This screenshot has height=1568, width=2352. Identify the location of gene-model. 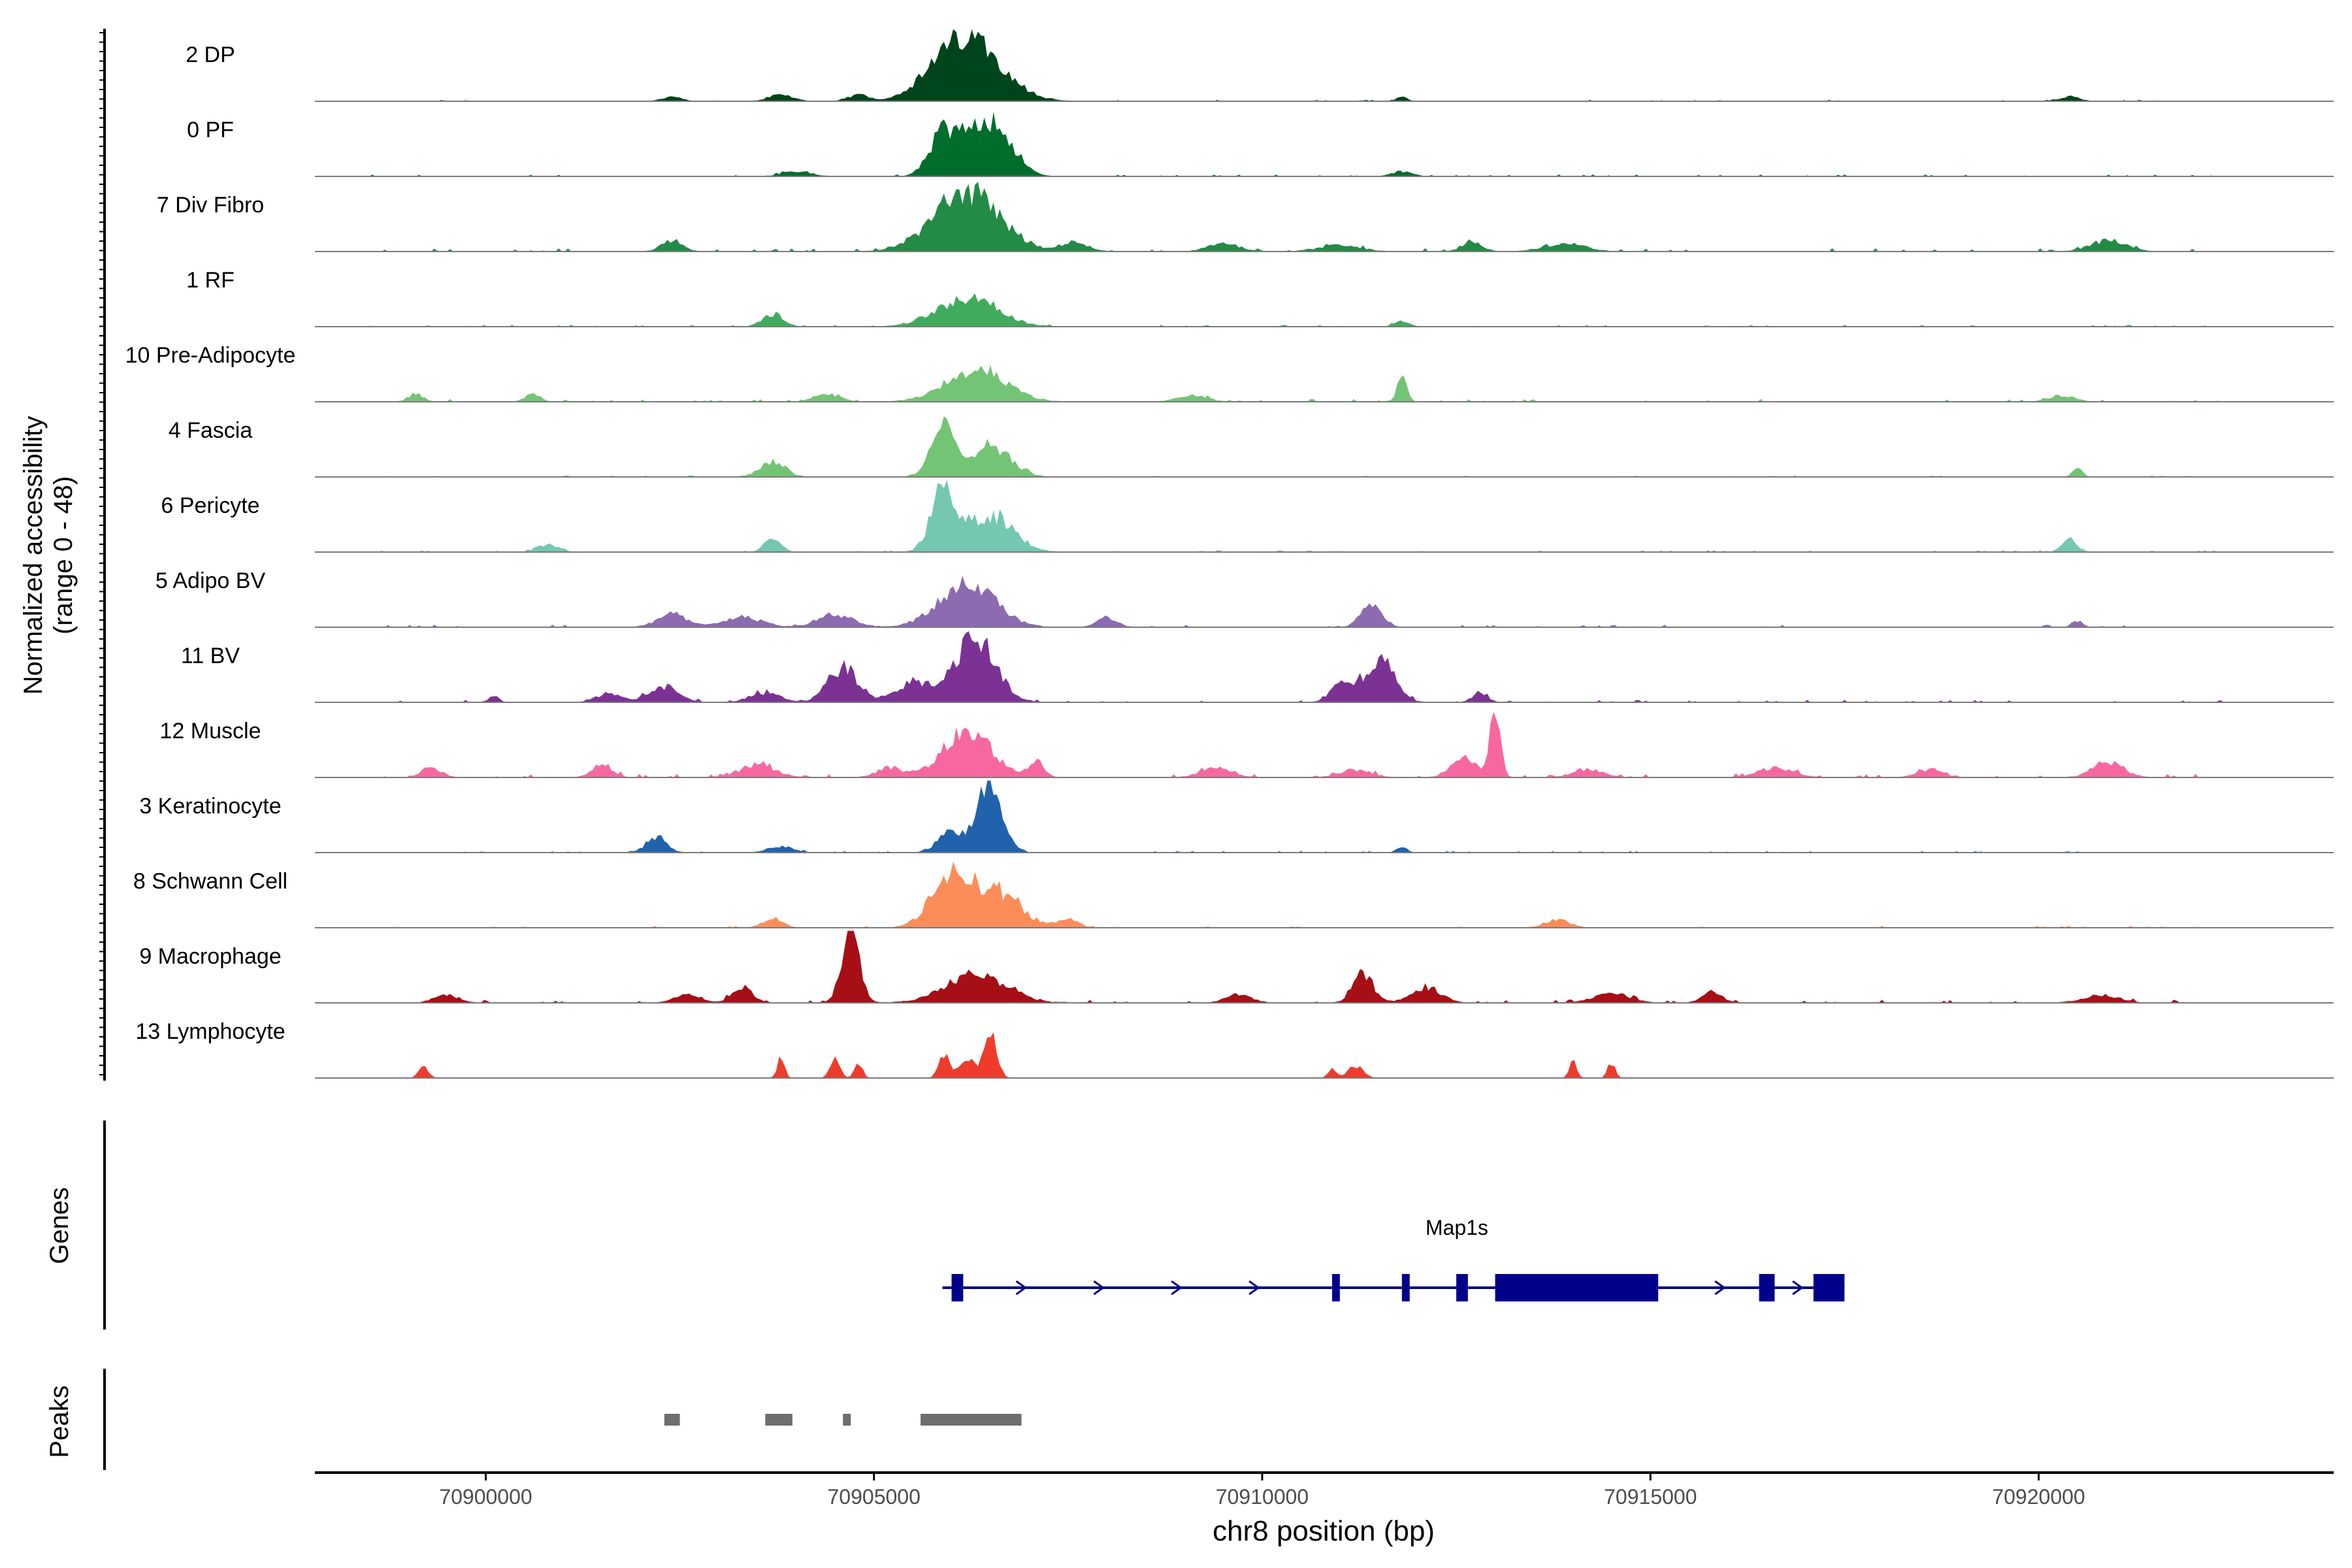
(1393, 1287).